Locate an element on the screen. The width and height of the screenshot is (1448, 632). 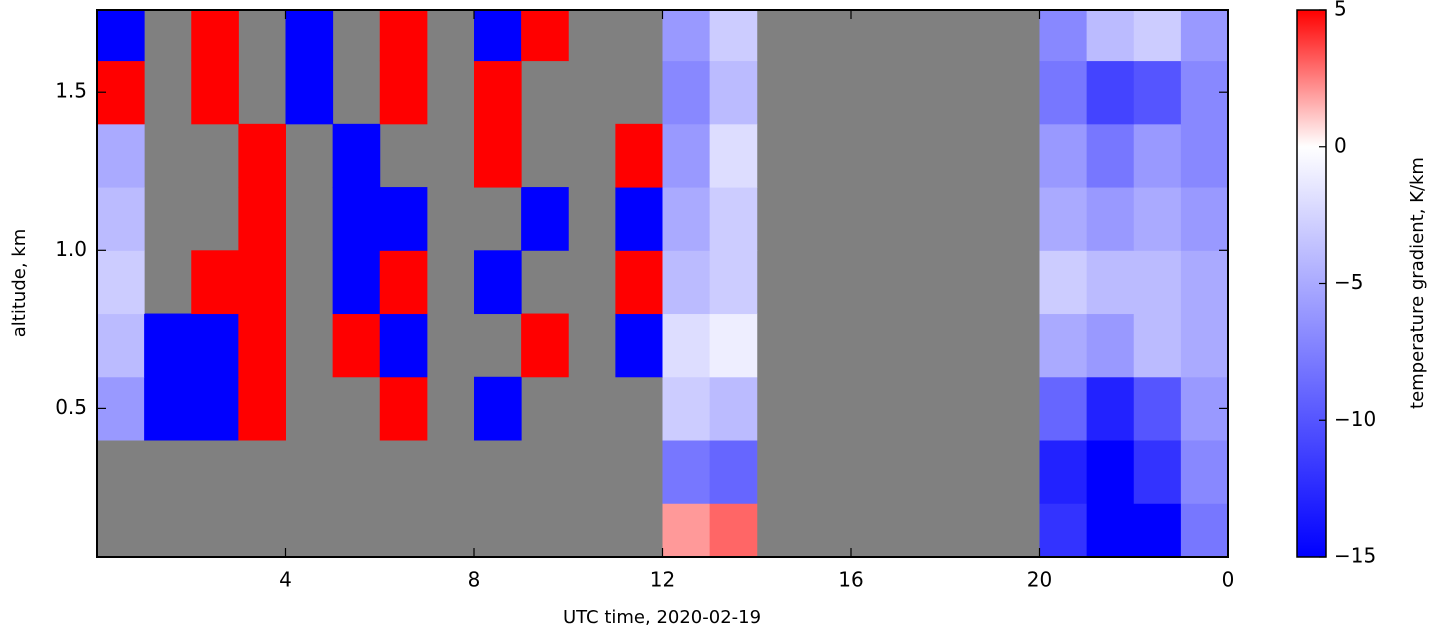
x-tick-label: 16 is located at coordinates (850, 580).